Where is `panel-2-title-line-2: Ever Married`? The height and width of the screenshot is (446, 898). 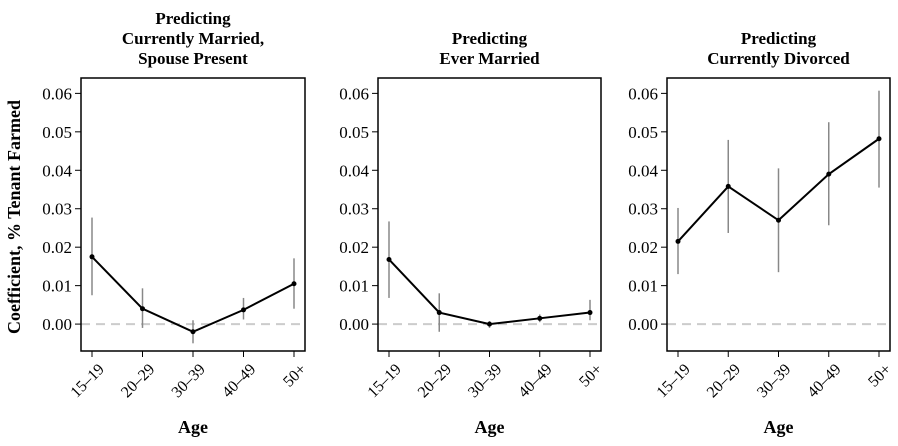 panel-2-title-line-2: Ever Married is located at coordinates (489, 58).